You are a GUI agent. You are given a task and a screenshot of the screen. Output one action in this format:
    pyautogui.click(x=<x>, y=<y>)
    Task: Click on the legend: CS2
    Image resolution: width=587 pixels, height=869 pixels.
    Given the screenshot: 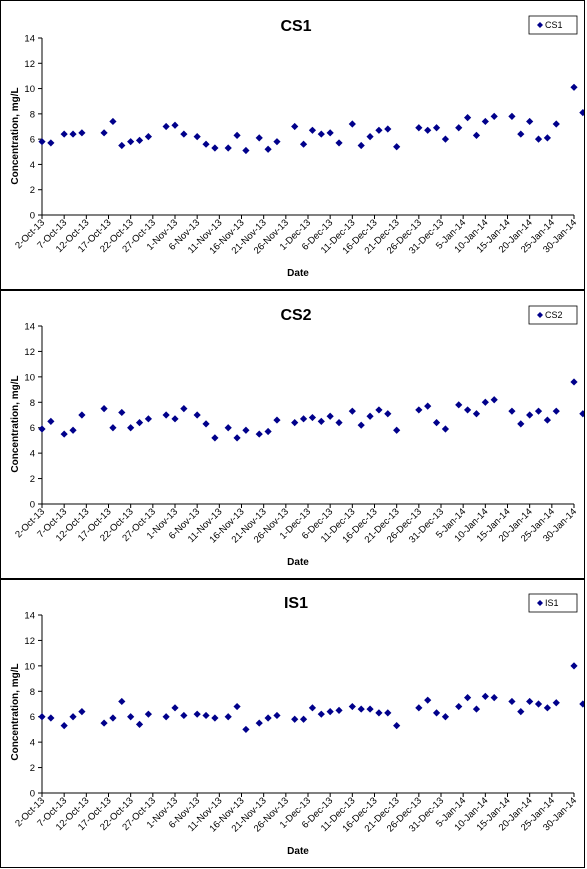 What is the action you would take?
    pyautogui.click(x=553, y=315)
    